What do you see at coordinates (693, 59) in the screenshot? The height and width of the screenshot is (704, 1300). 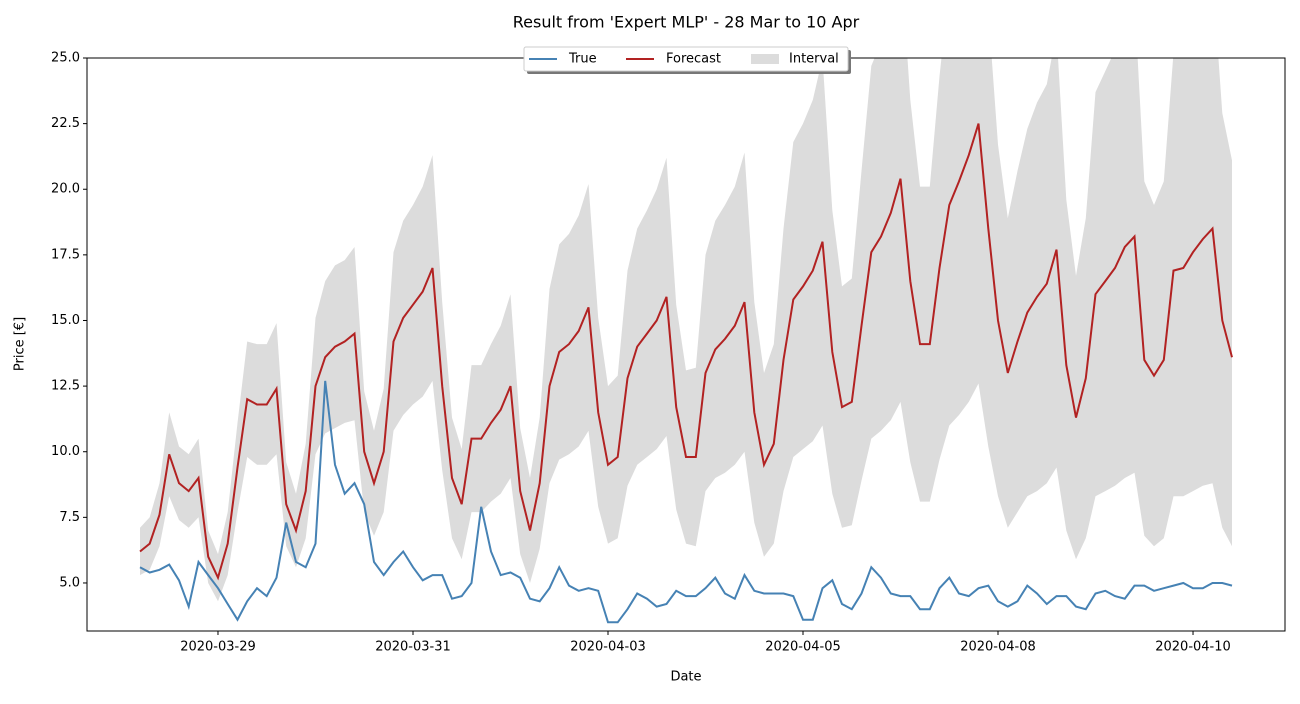 I see `legend-label: Forecast` at bounding box center [693, 59].